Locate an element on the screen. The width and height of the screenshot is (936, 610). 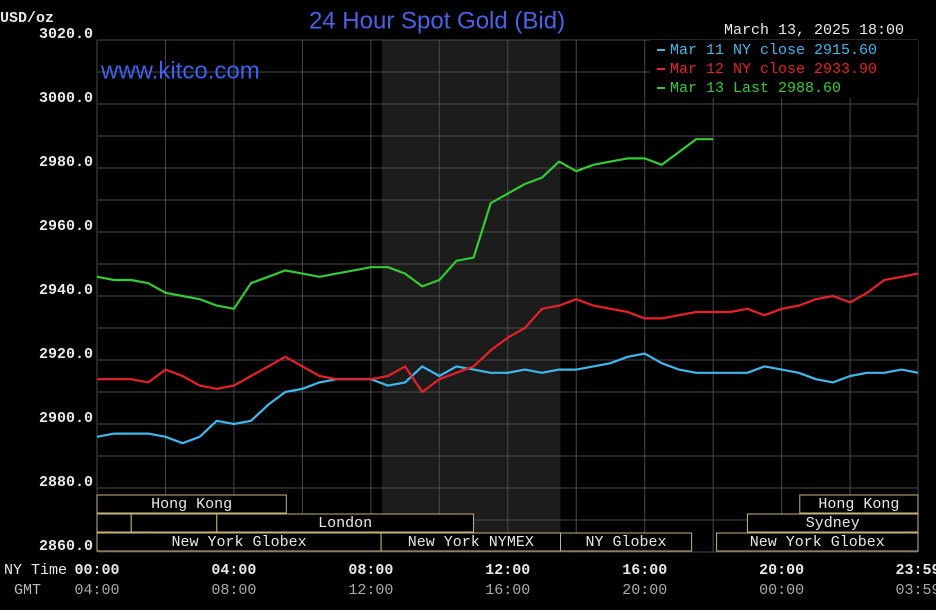
session-label: NY Globex is located at coordinates (626, 542).